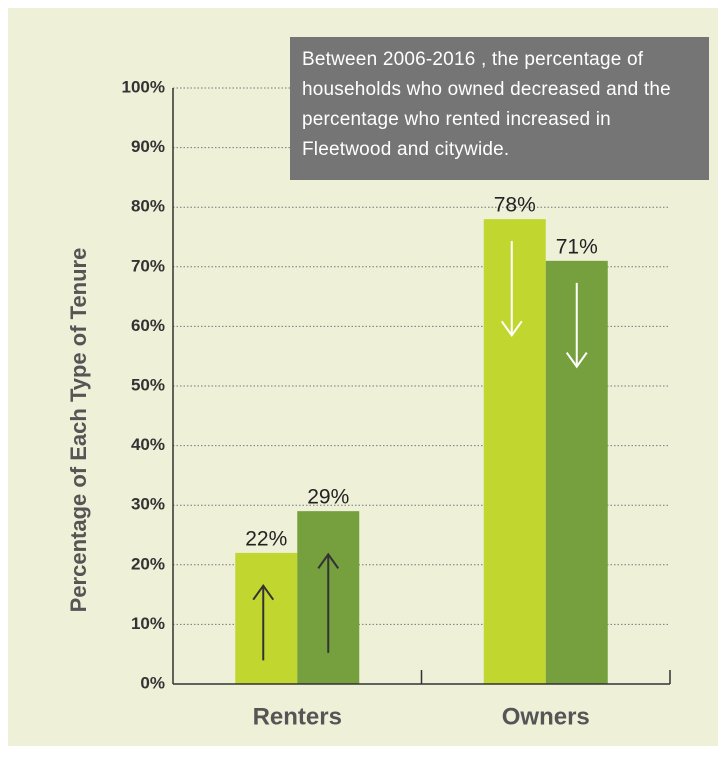  I want to click on y-tick-label: 80%, so click(148, 206).